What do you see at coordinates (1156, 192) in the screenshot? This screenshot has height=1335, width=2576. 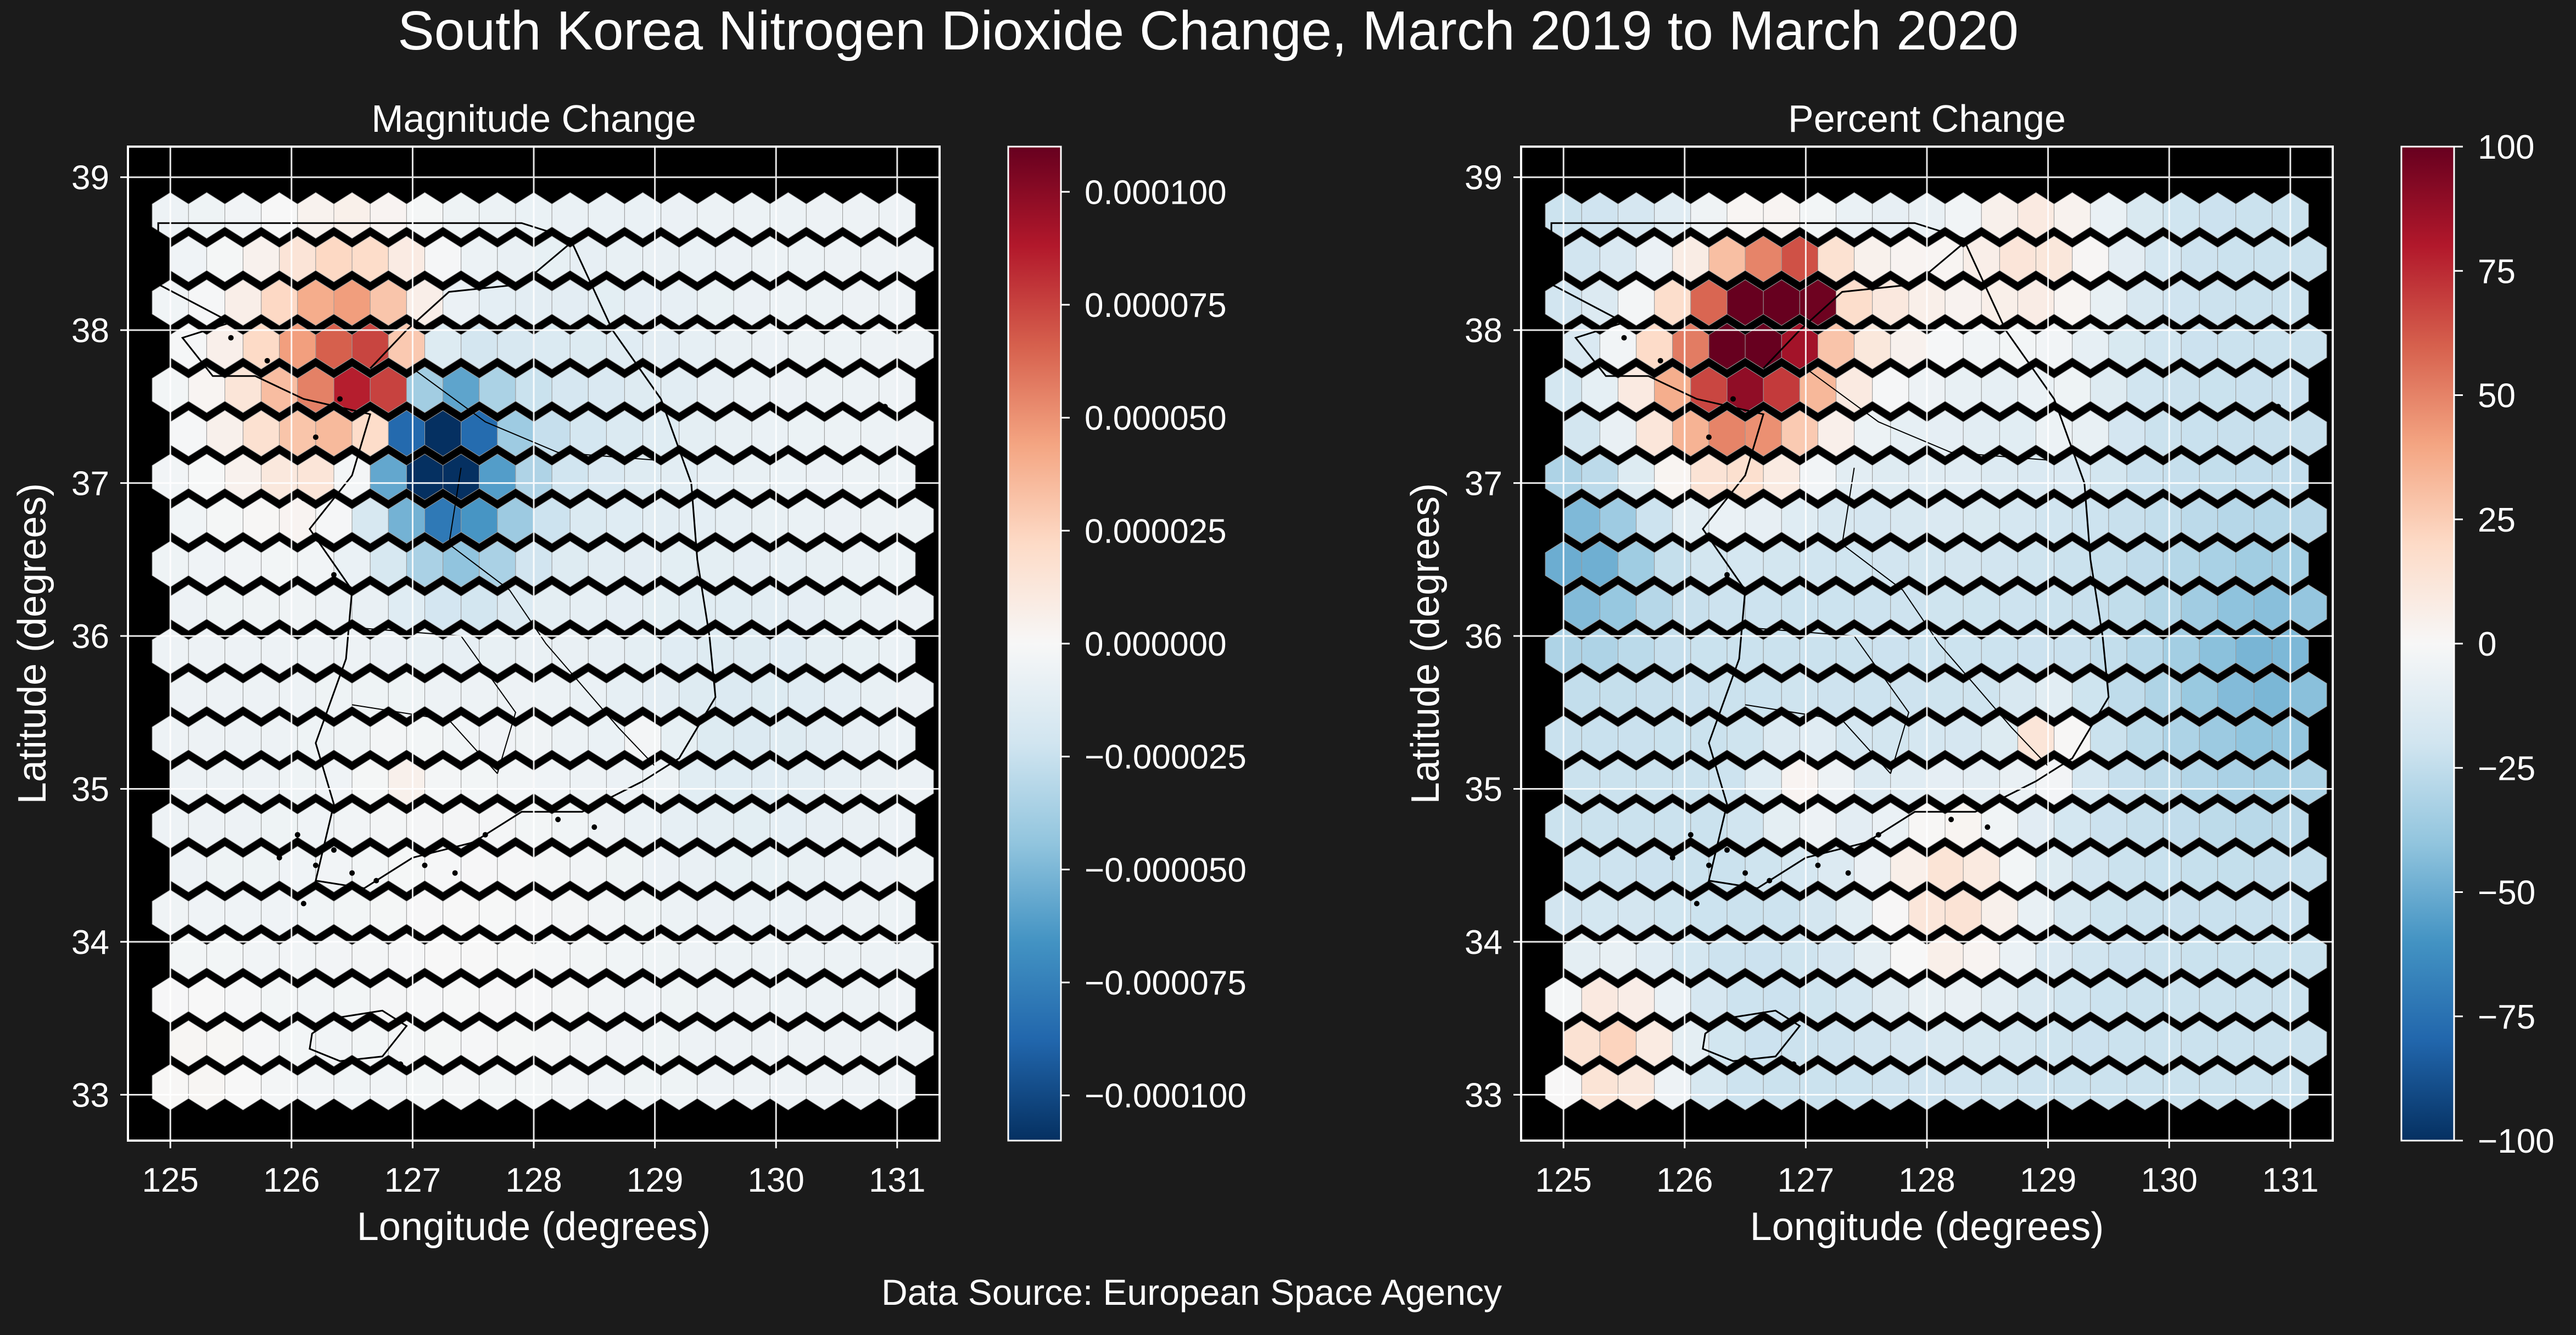 I see `colorbar-tick-label: 0.000100` at bounding box center [1156, 192].